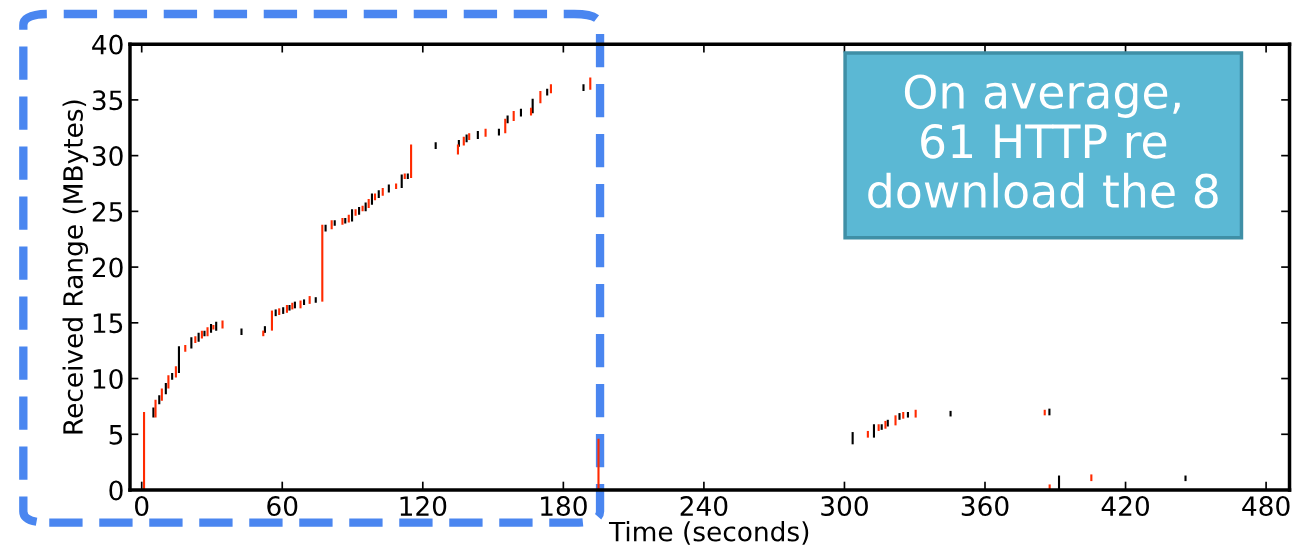 This screenshot has height=559, width=1296. What do you see at coordinates (142, 506) in the screenshot?
I see `x-tick-label: 0` at bounding box center [142, 506].